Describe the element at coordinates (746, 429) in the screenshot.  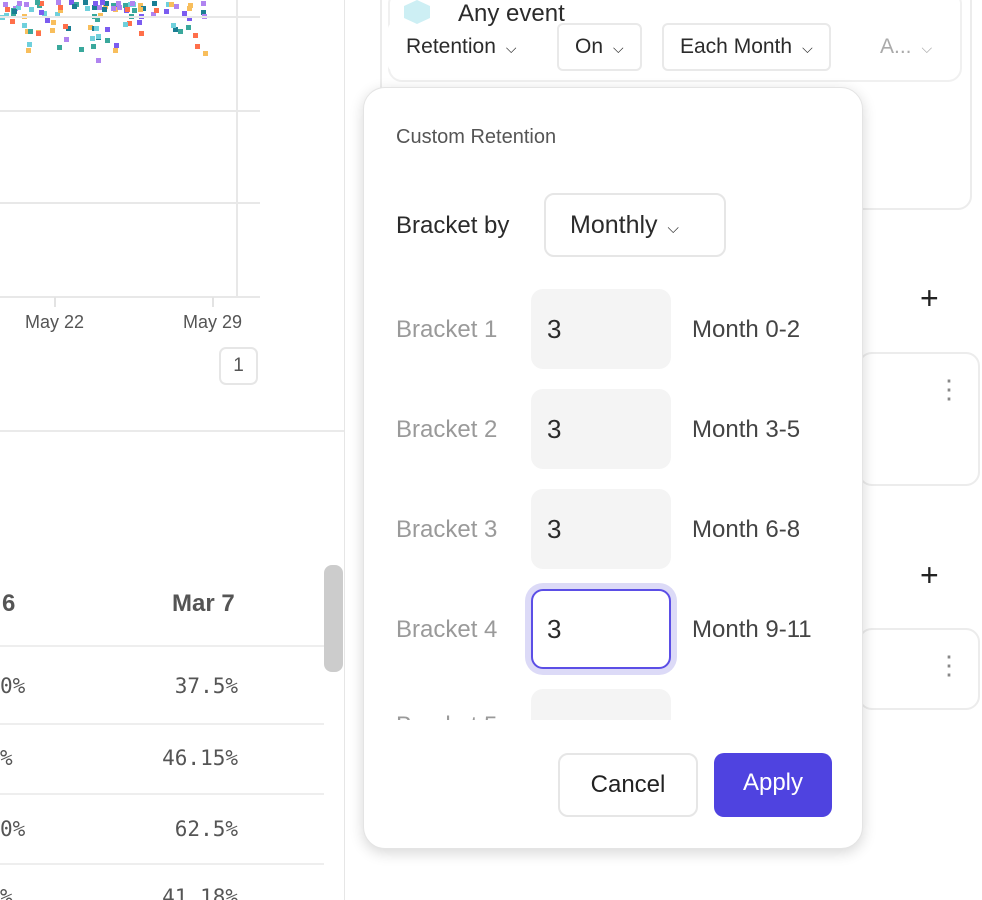
I see `bracket-range: Month 3-5` at that location.